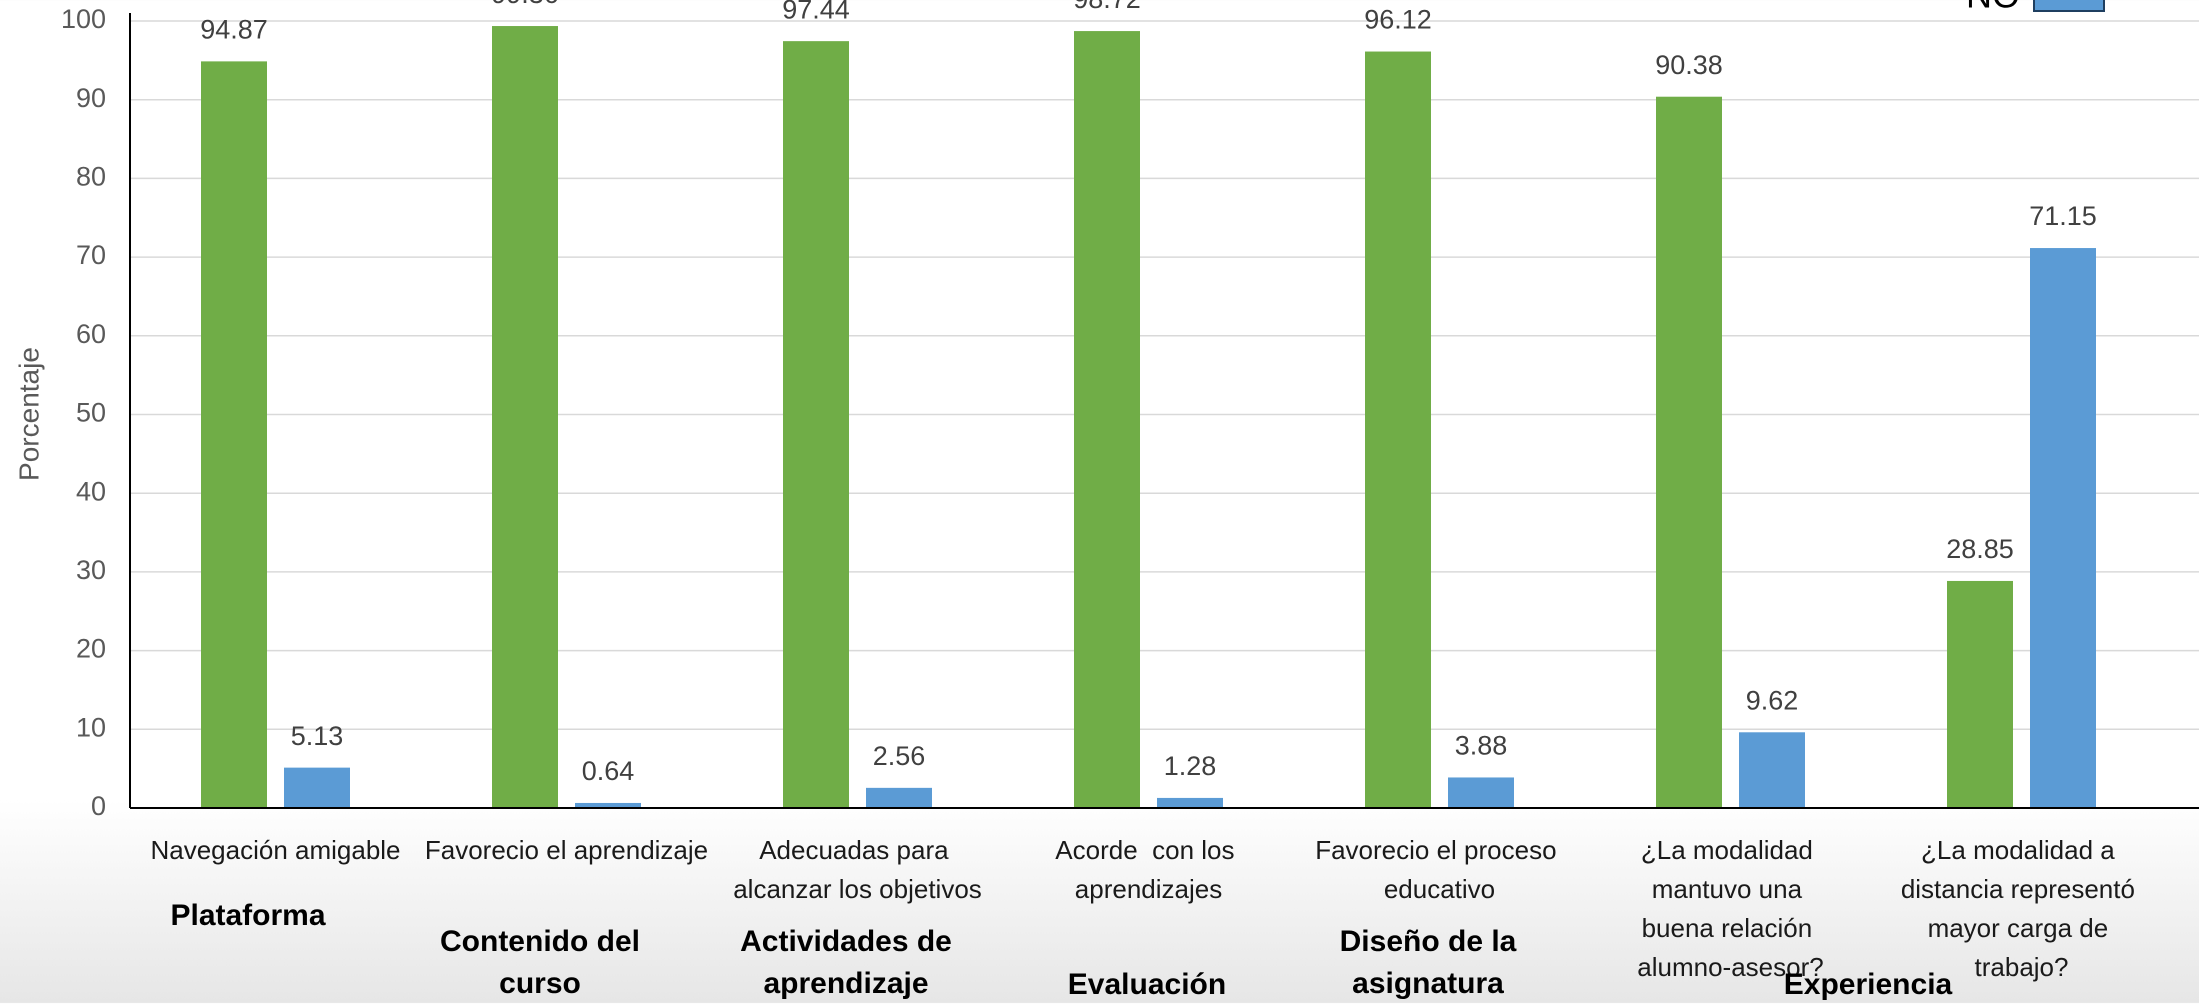 This screenshot has width=2199, height=1006. Describe the element at coordinates (275, 850) in the screenshot. I see `x-tick-label: Navegación amigable` at that location.